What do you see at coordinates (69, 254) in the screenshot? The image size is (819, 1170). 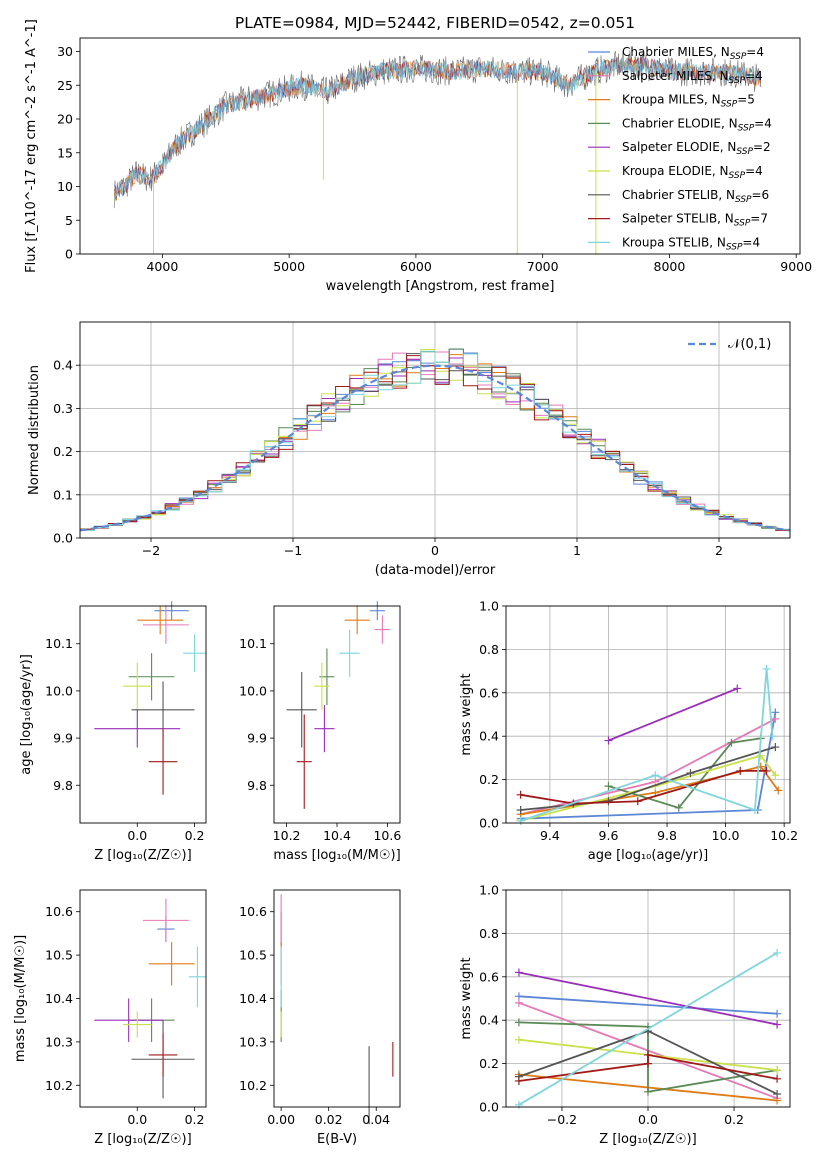 I see `y-tick-label: 0` at bounding box center [69, 254].